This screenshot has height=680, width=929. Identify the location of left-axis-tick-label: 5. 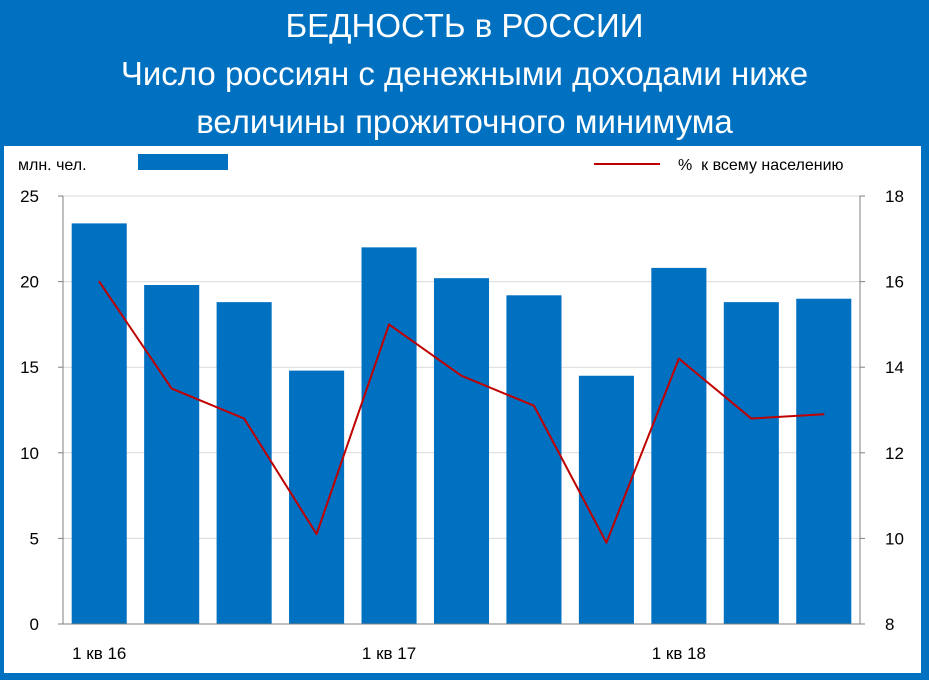
(34, 538).